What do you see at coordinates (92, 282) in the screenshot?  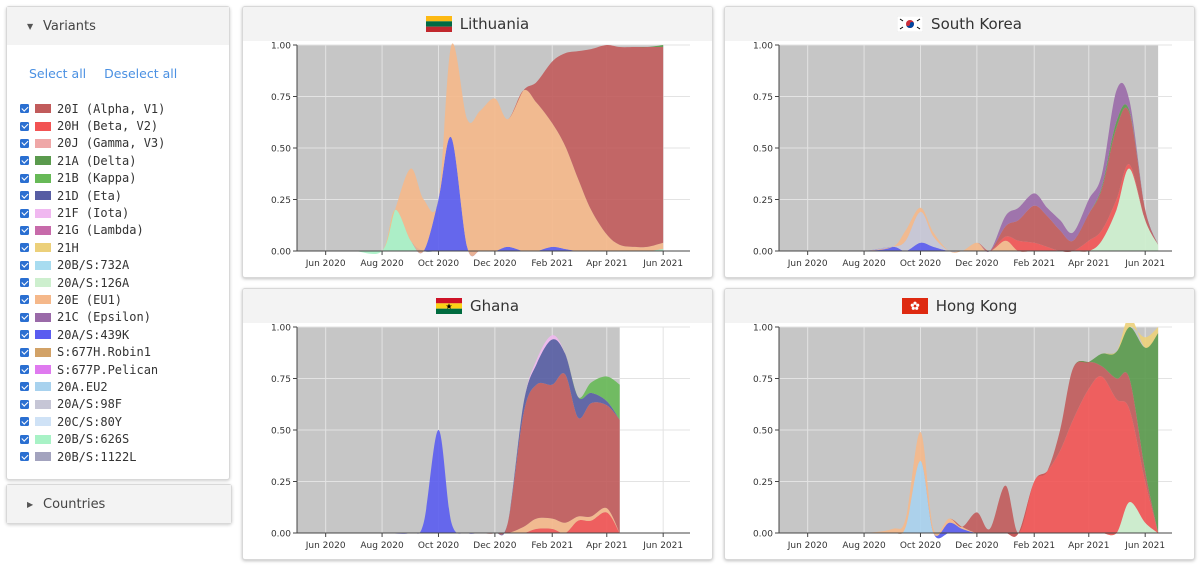 I see `variant-item: 20A/S:126A` at bounding box center [92, 282].